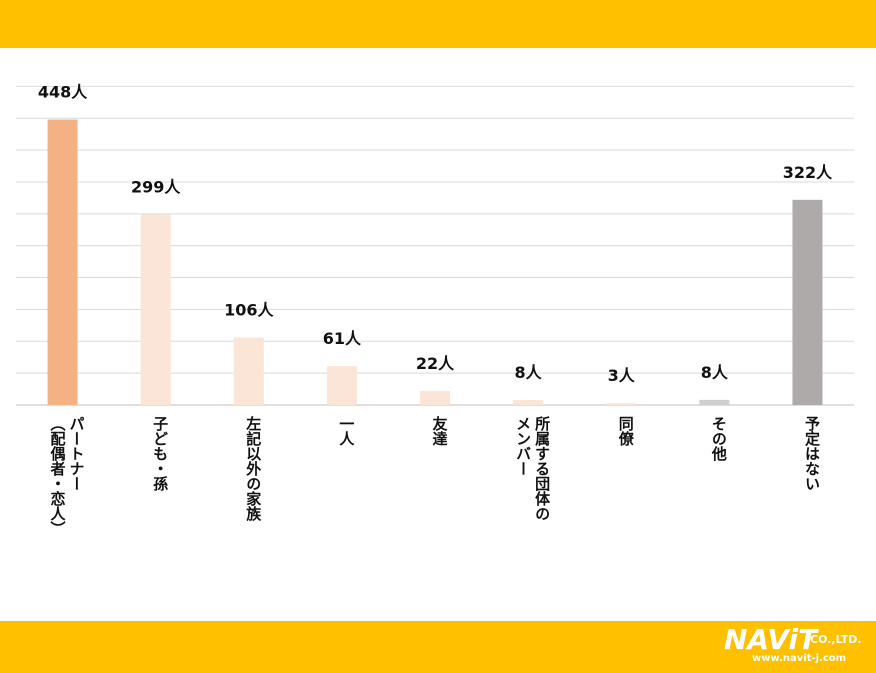 This screenshot has width=876, height=673. I want to click on logo-company-suffix: CO.,LTD., so click(836, 639).